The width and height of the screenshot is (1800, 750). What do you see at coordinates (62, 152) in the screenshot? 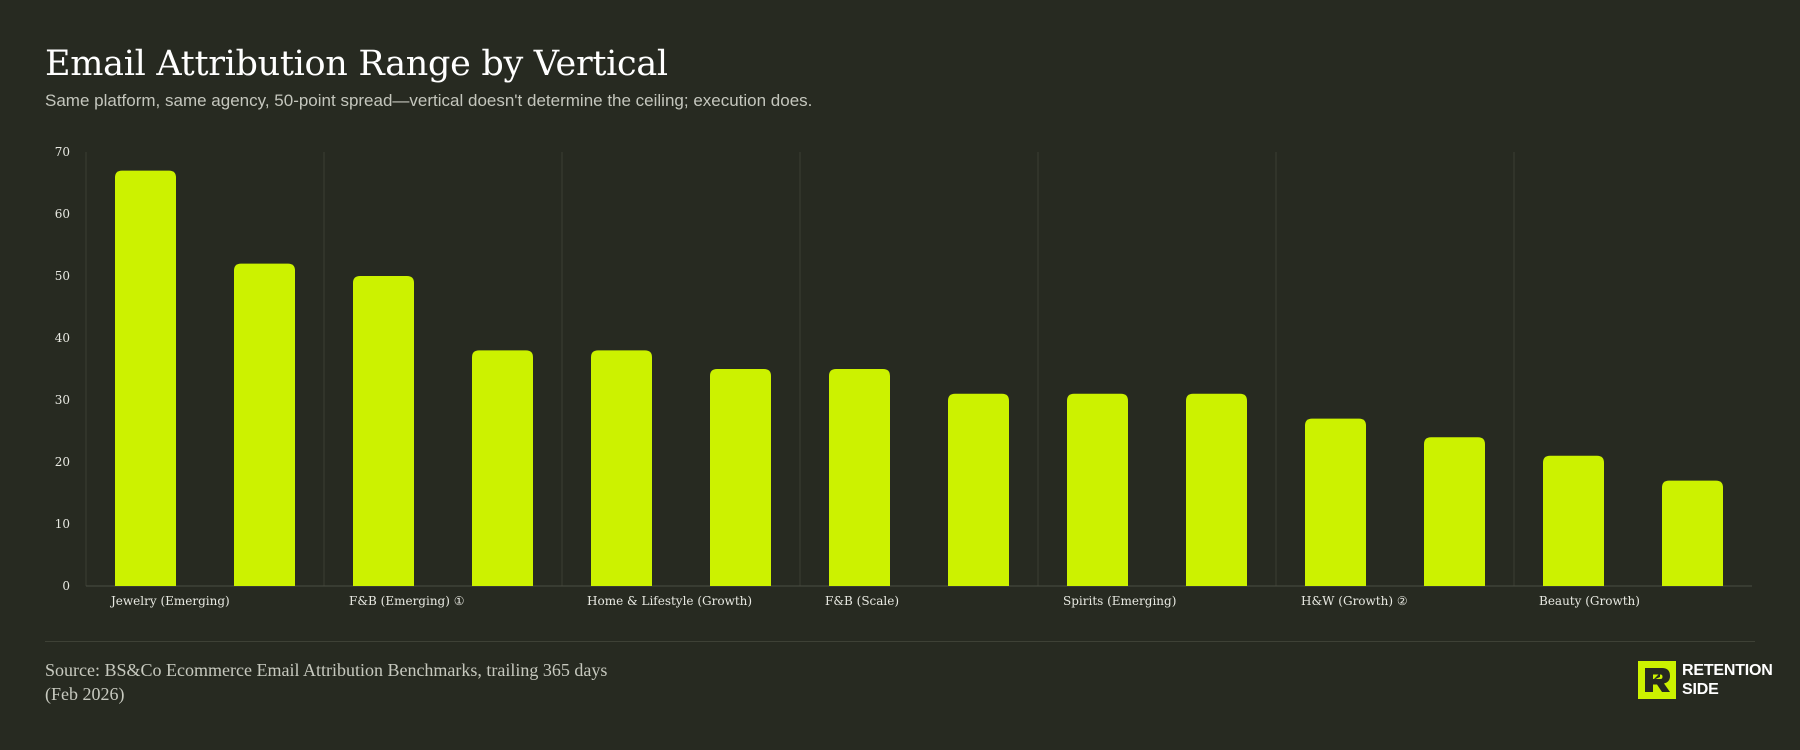
I see `y-tick-label: 70` at bounding box center [62, 152].